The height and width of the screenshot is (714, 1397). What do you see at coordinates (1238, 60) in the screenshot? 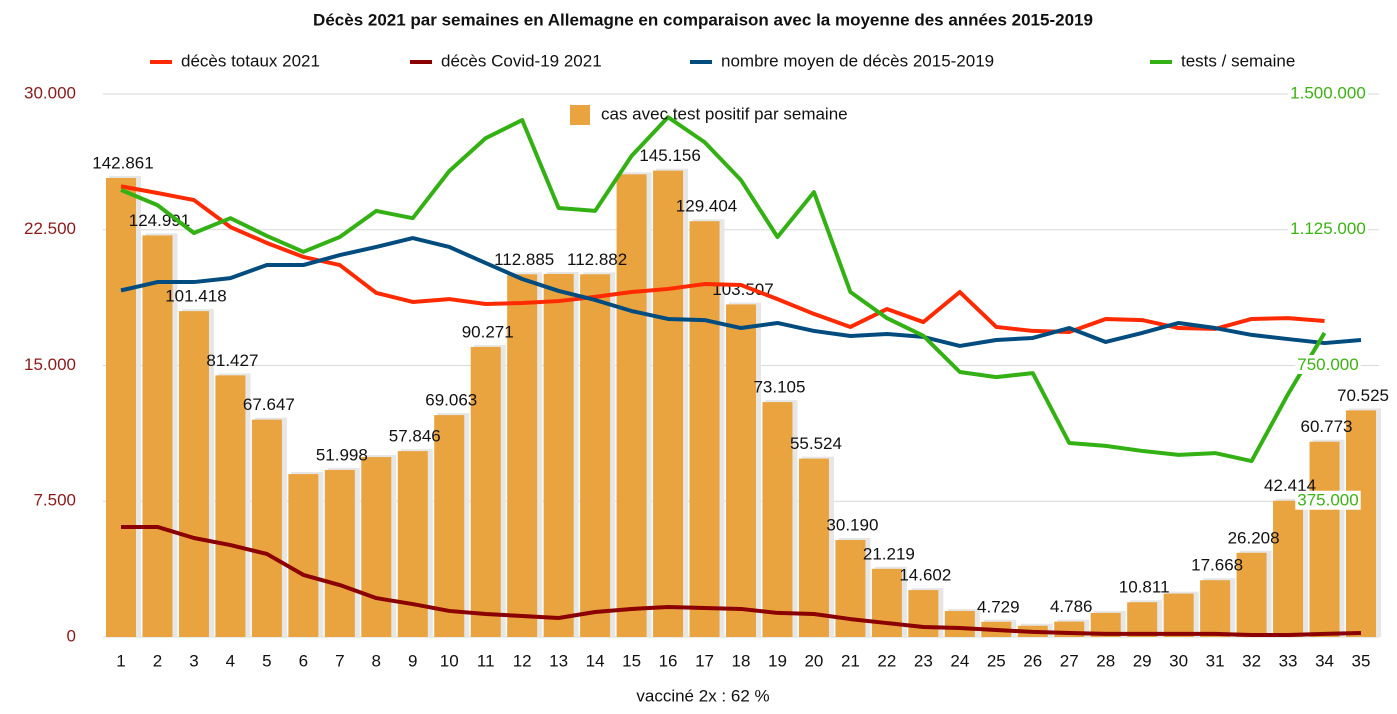
I see `legend-label: tests / semaine` at bounding box center [1238, 60].